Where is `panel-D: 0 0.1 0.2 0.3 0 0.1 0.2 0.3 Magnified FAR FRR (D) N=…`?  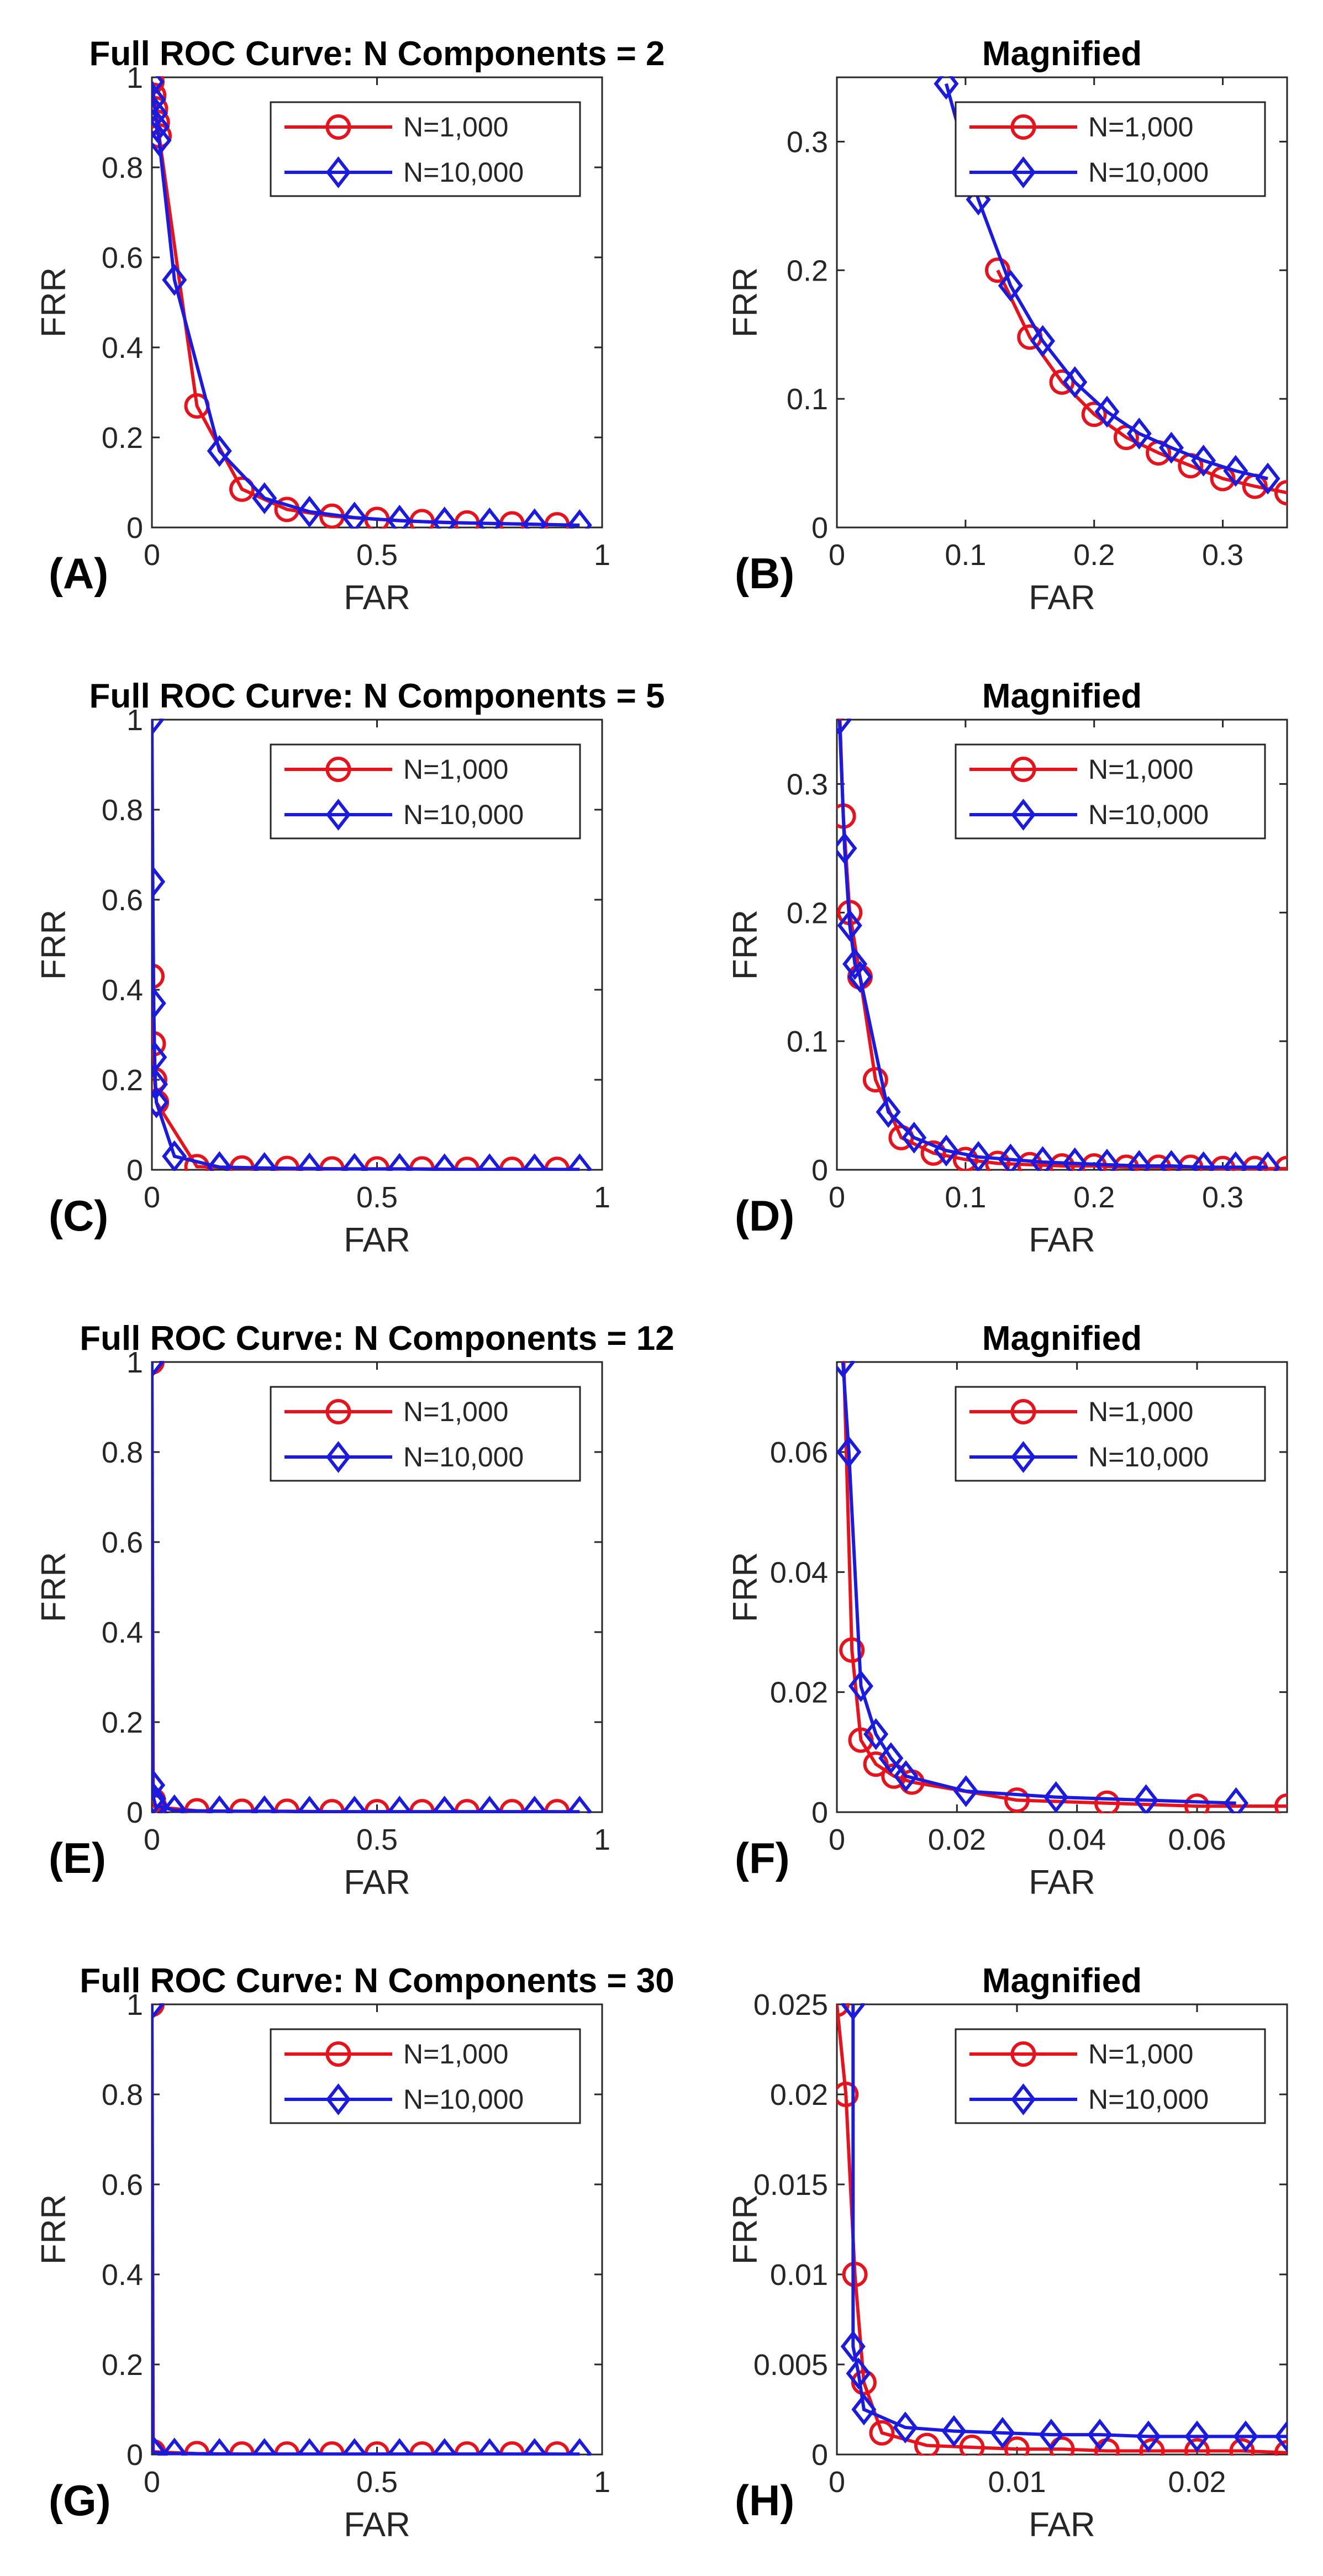
panel-D: 0 0.1 0.2 0.3 0 0.1 0.2 0.3 Magnified FAR FRR (D) N=… is located at coordinates (1007, 968).